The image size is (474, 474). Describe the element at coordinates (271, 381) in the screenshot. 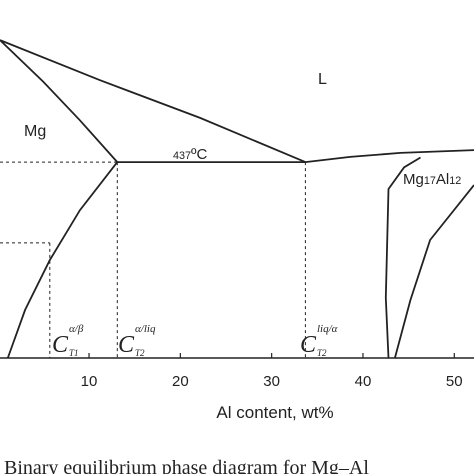

I see `x-tick-label: 30` at that location.